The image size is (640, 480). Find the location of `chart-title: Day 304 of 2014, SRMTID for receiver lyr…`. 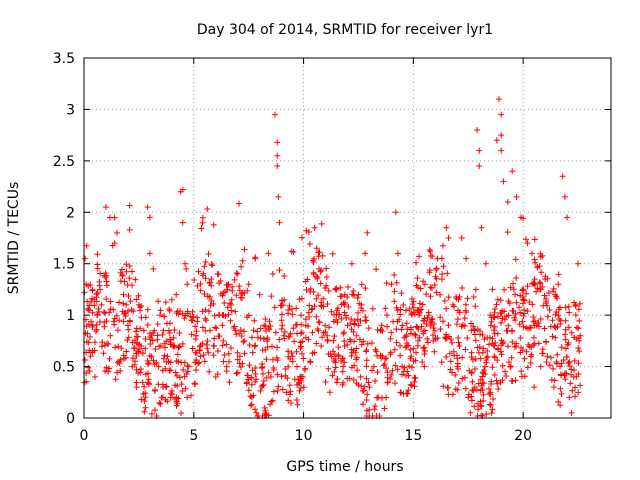

chart-title: Day 304 of 2014, SRMTID for receiver lyr… is located at coordinates (345, 30).